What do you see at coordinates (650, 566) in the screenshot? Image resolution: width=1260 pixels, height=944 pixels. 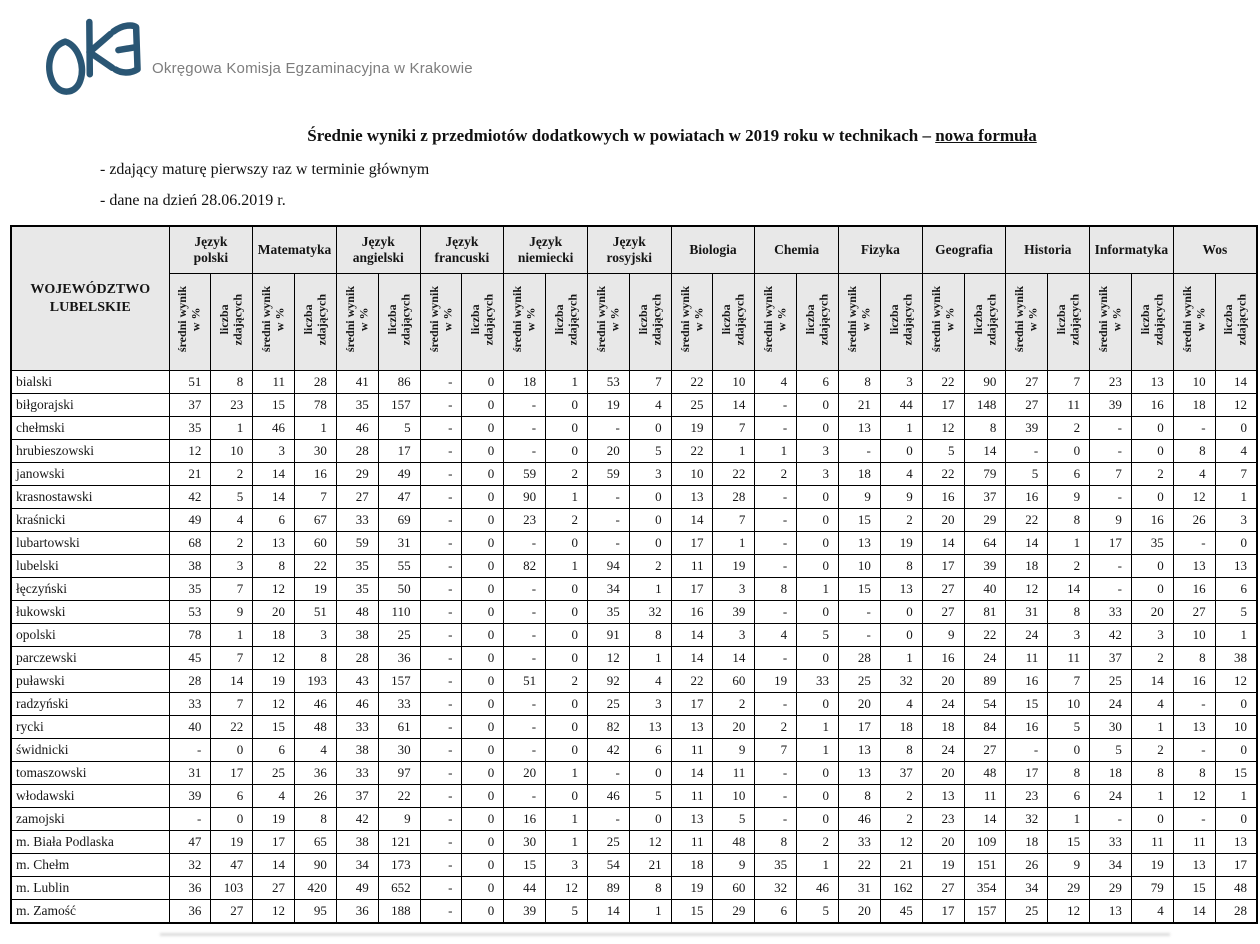 I see `value-cell: 2` at bounding box center [650, 566].